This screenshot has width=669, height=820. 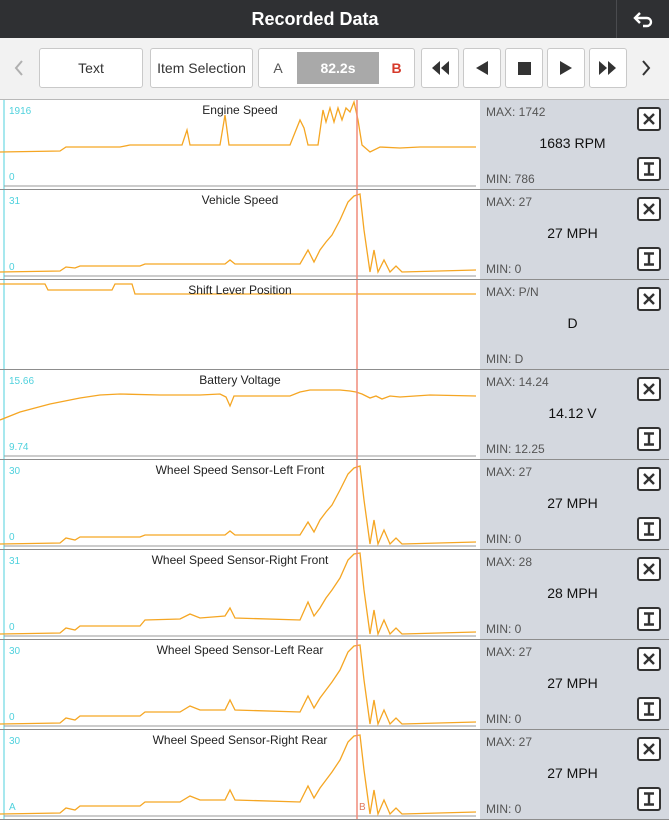 I want to click on rewind-icon, so click(x=440, y=68).